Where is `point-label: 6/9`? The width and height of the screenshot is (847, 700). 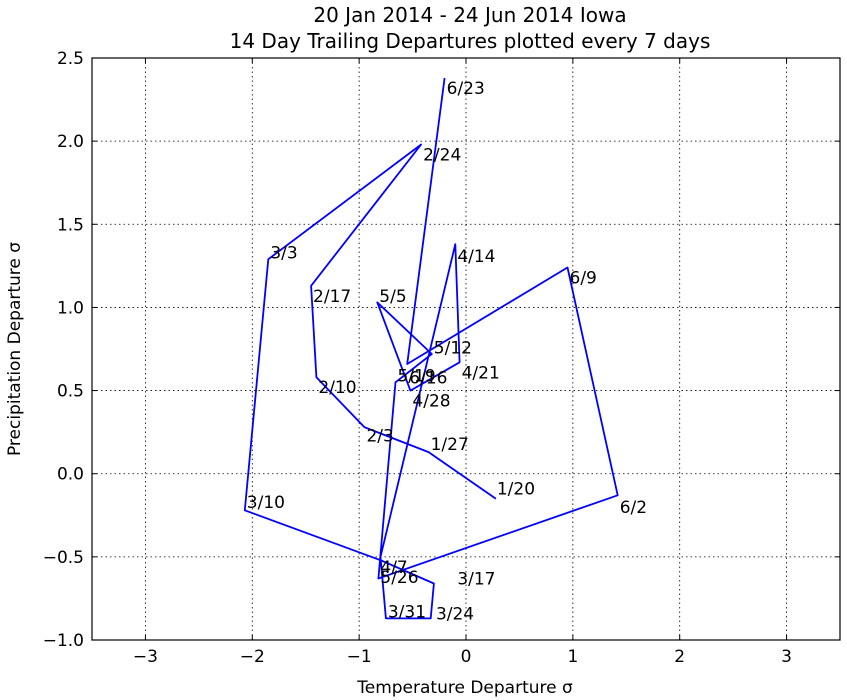
point-label: 6/9 is located at coordinates (583, 278).